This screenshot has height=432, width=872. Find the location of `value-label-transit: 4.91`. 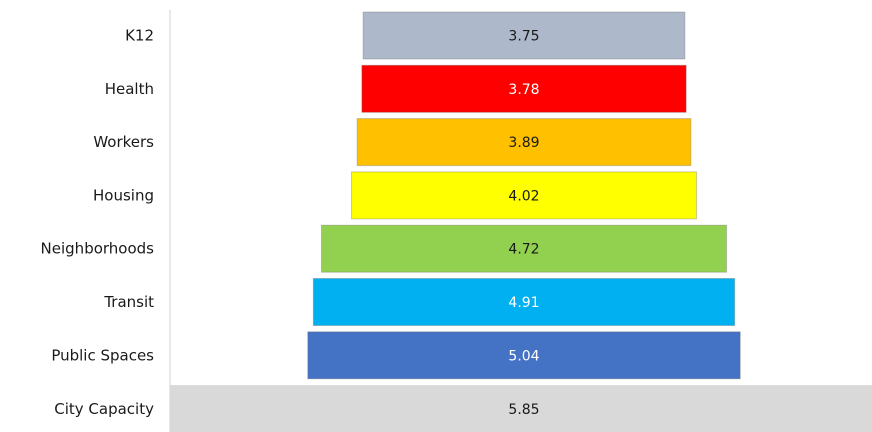

value-label-transit: 4.91 is located at coordinates (523, 303).